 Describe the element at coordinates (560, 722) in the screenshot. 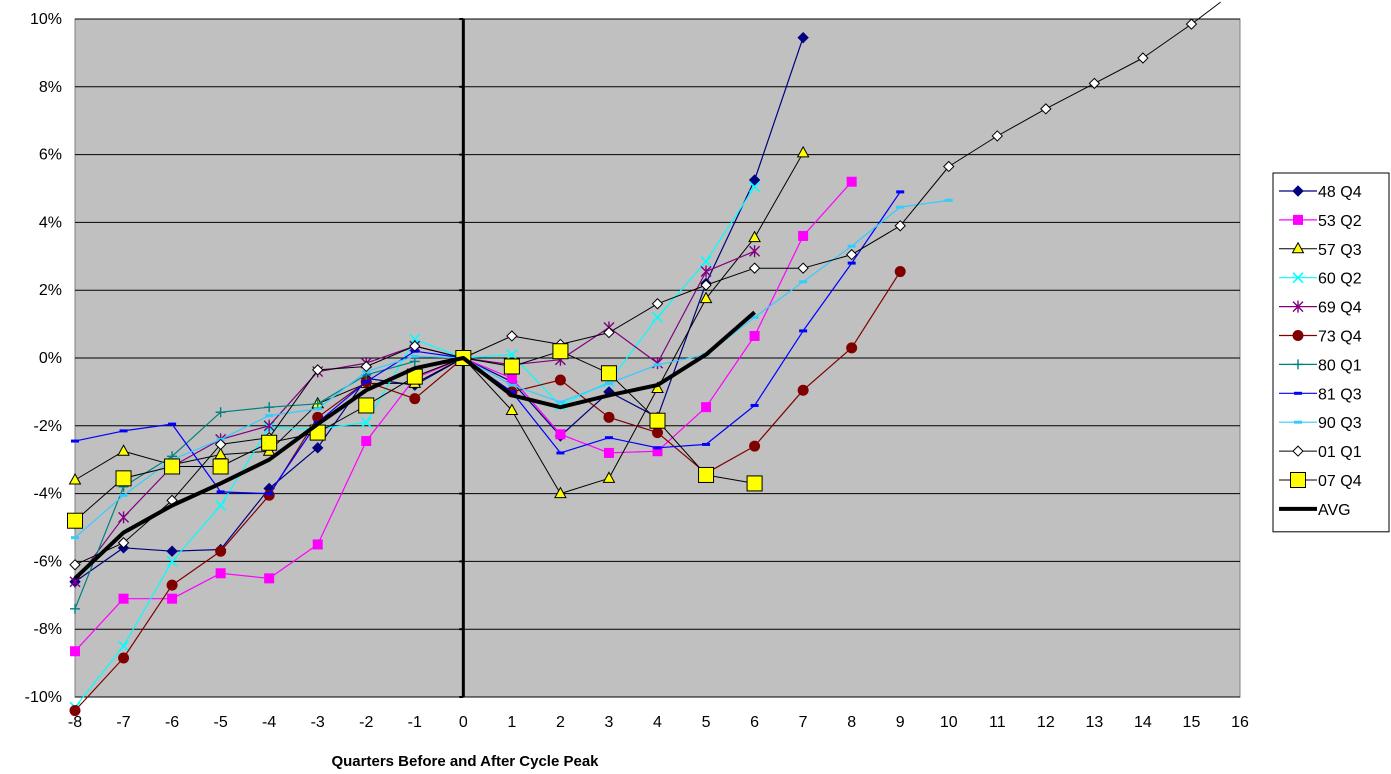

I see `x-tick-label: 2` at that location.